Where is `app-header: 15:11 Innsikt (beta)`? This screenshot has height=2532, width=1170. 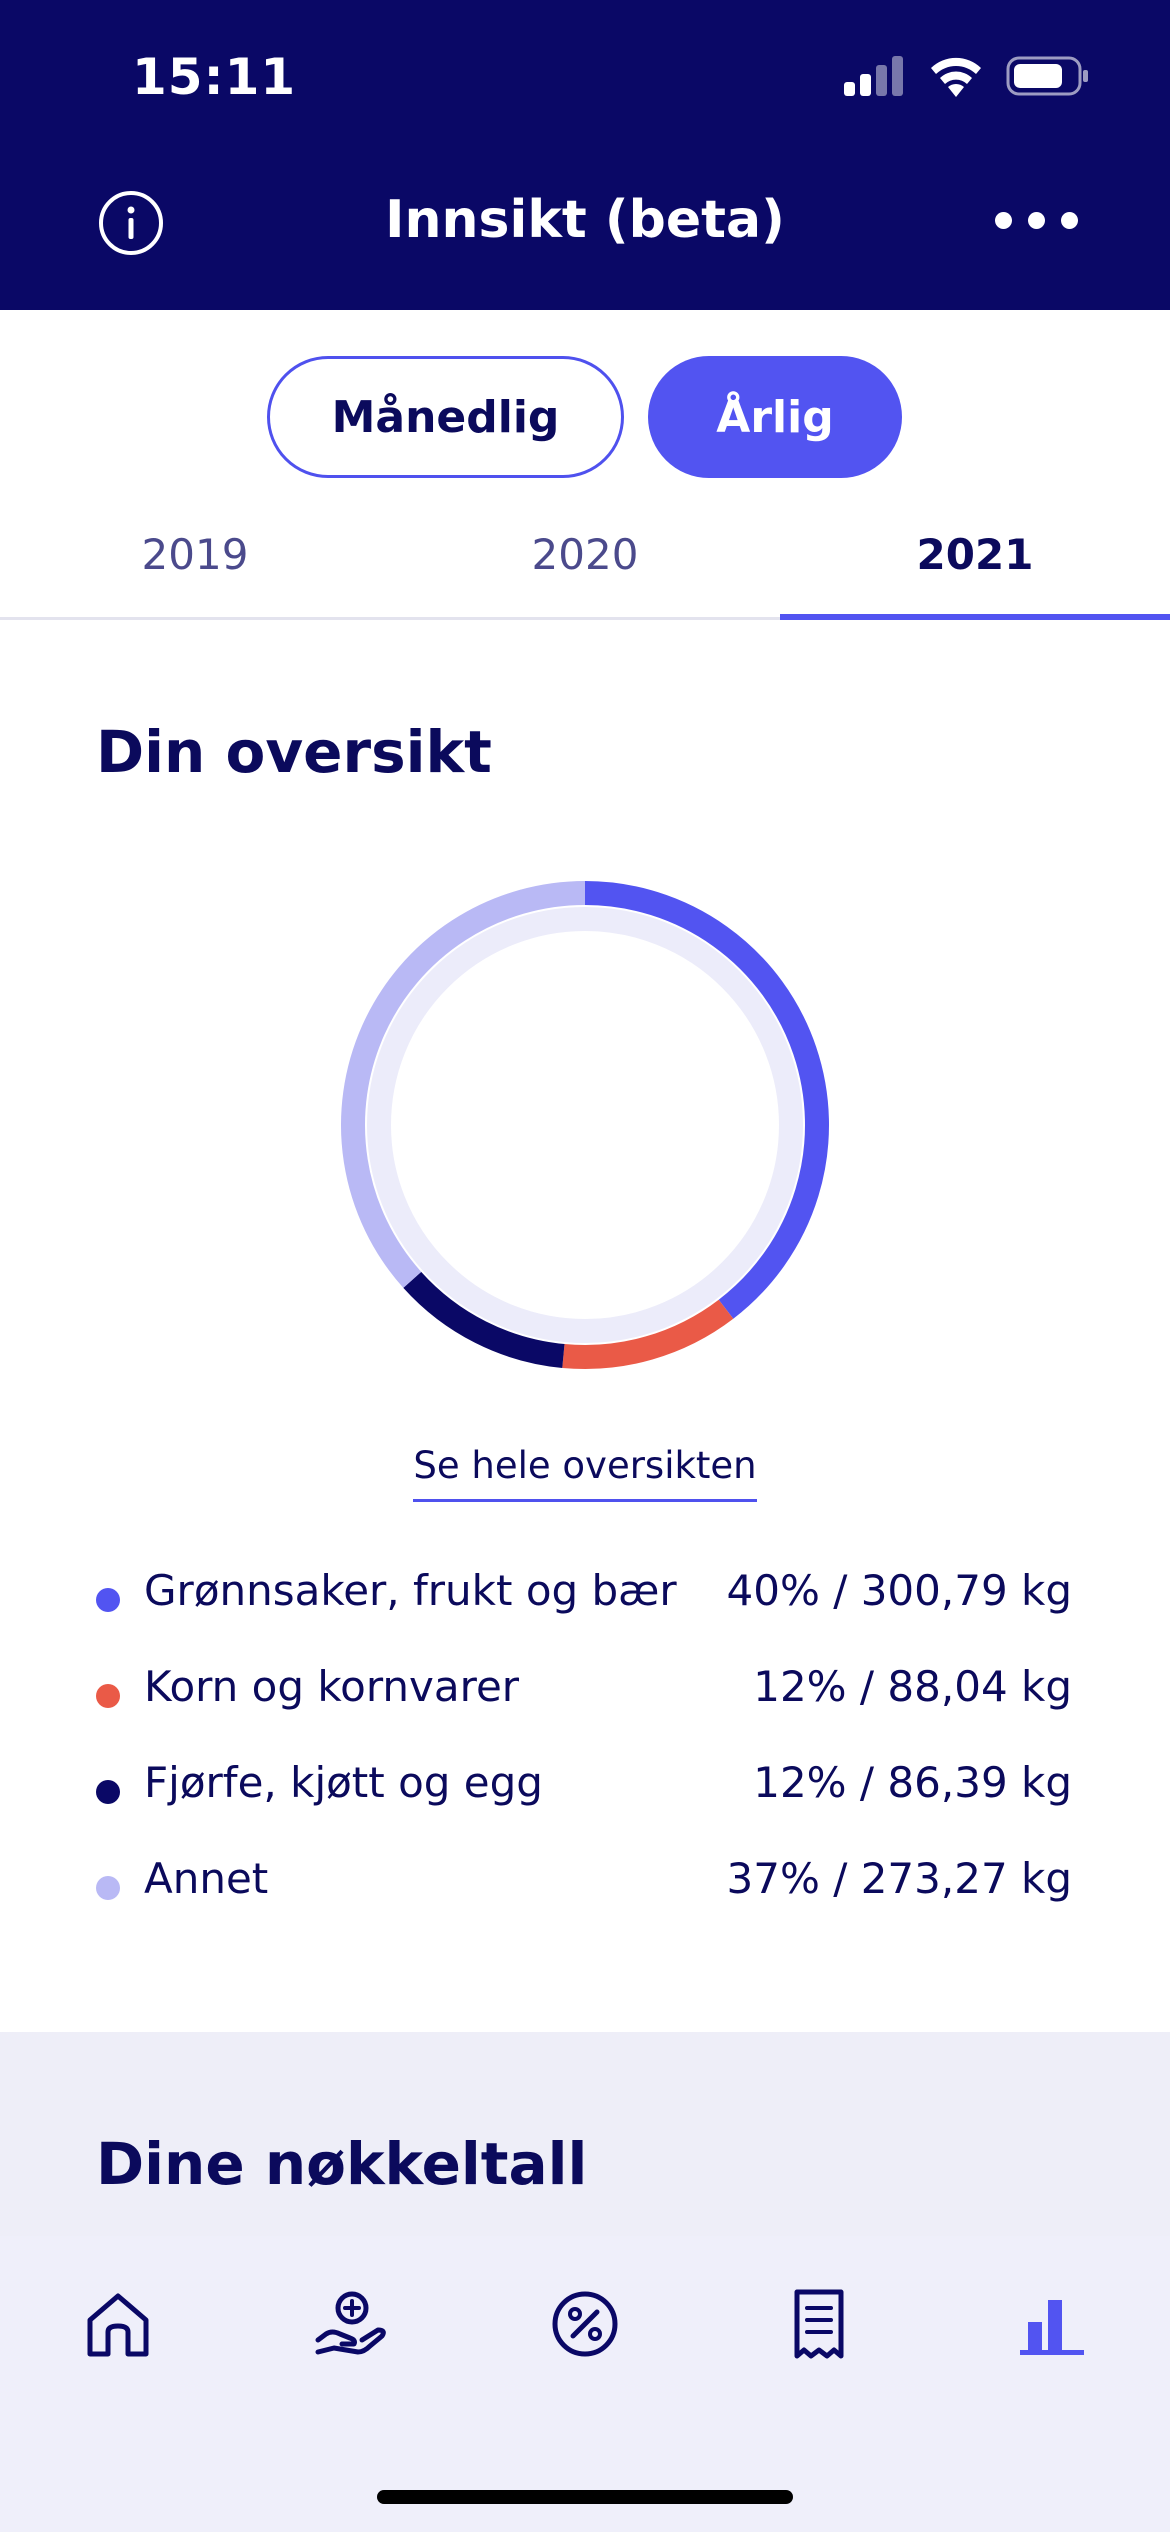
app-header: 15:11 Innsikt (beta) is located at coordinates (585, 155).